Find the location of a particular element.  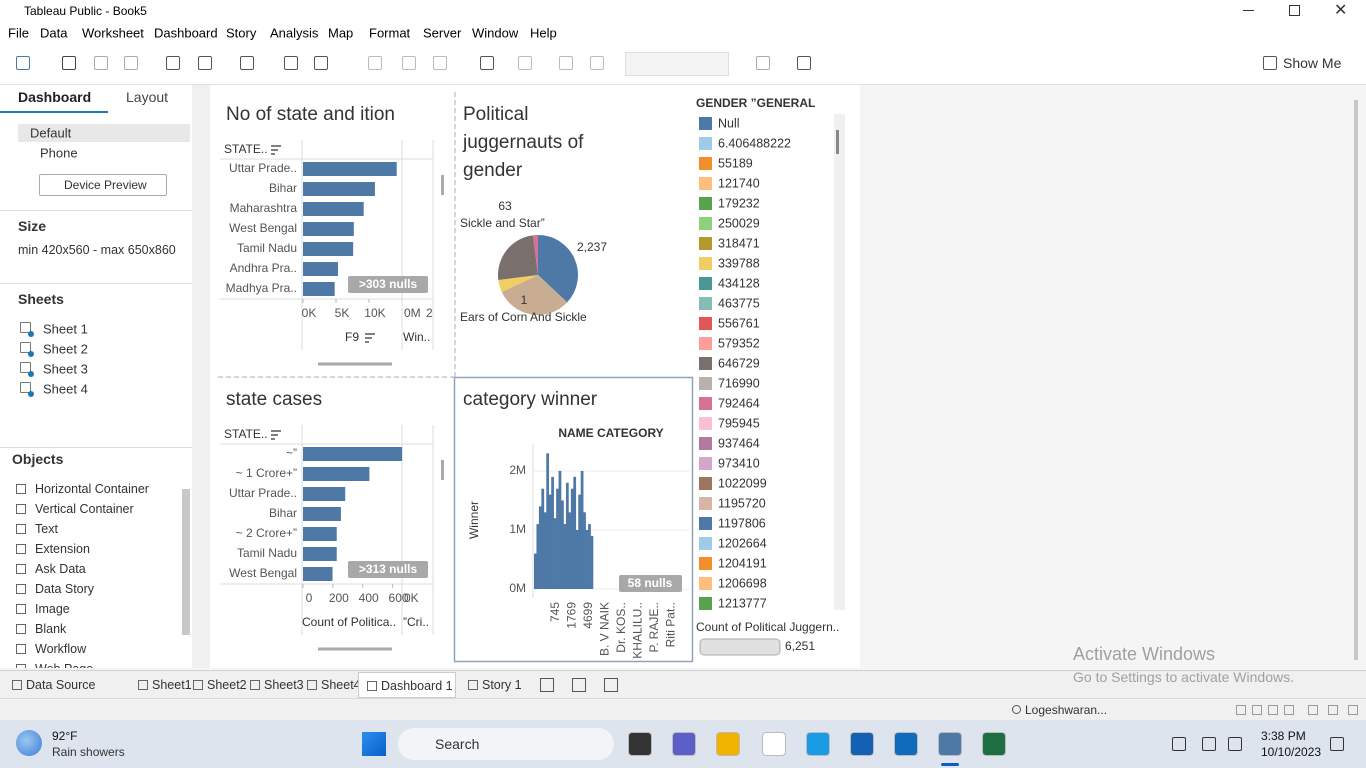

object-item: Vertical Container is located at coordinates (84, 508).